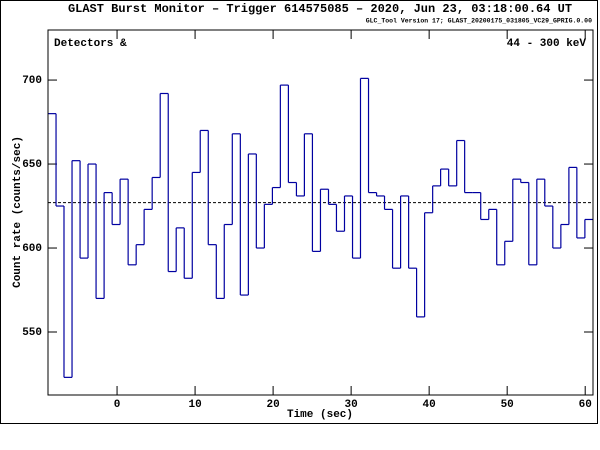 Image resolution: width=600 pixels, height=450 pixels. Describe the element at coordinates (194, 405) in the screenshot. I see `x-tick-label: 10` at that location.